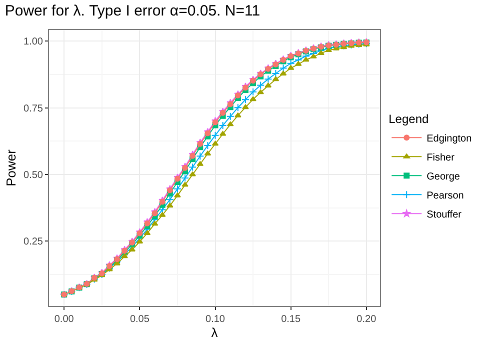  I want to click on x-tick-label: 0.20, so click(366, 319).